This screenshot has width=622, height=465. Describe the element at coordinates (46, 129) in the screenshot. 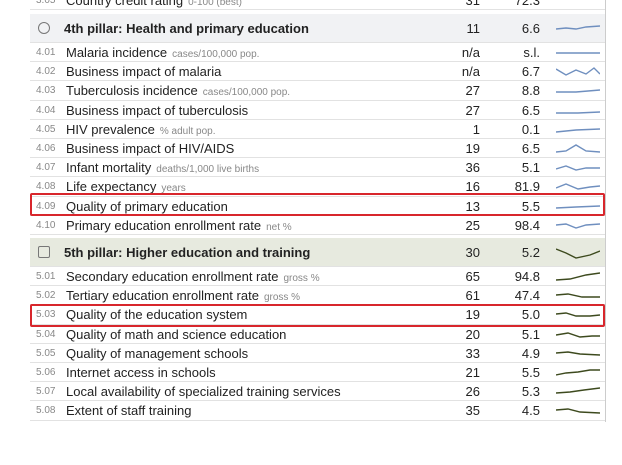

I see `row-code: 4.05` at that location.